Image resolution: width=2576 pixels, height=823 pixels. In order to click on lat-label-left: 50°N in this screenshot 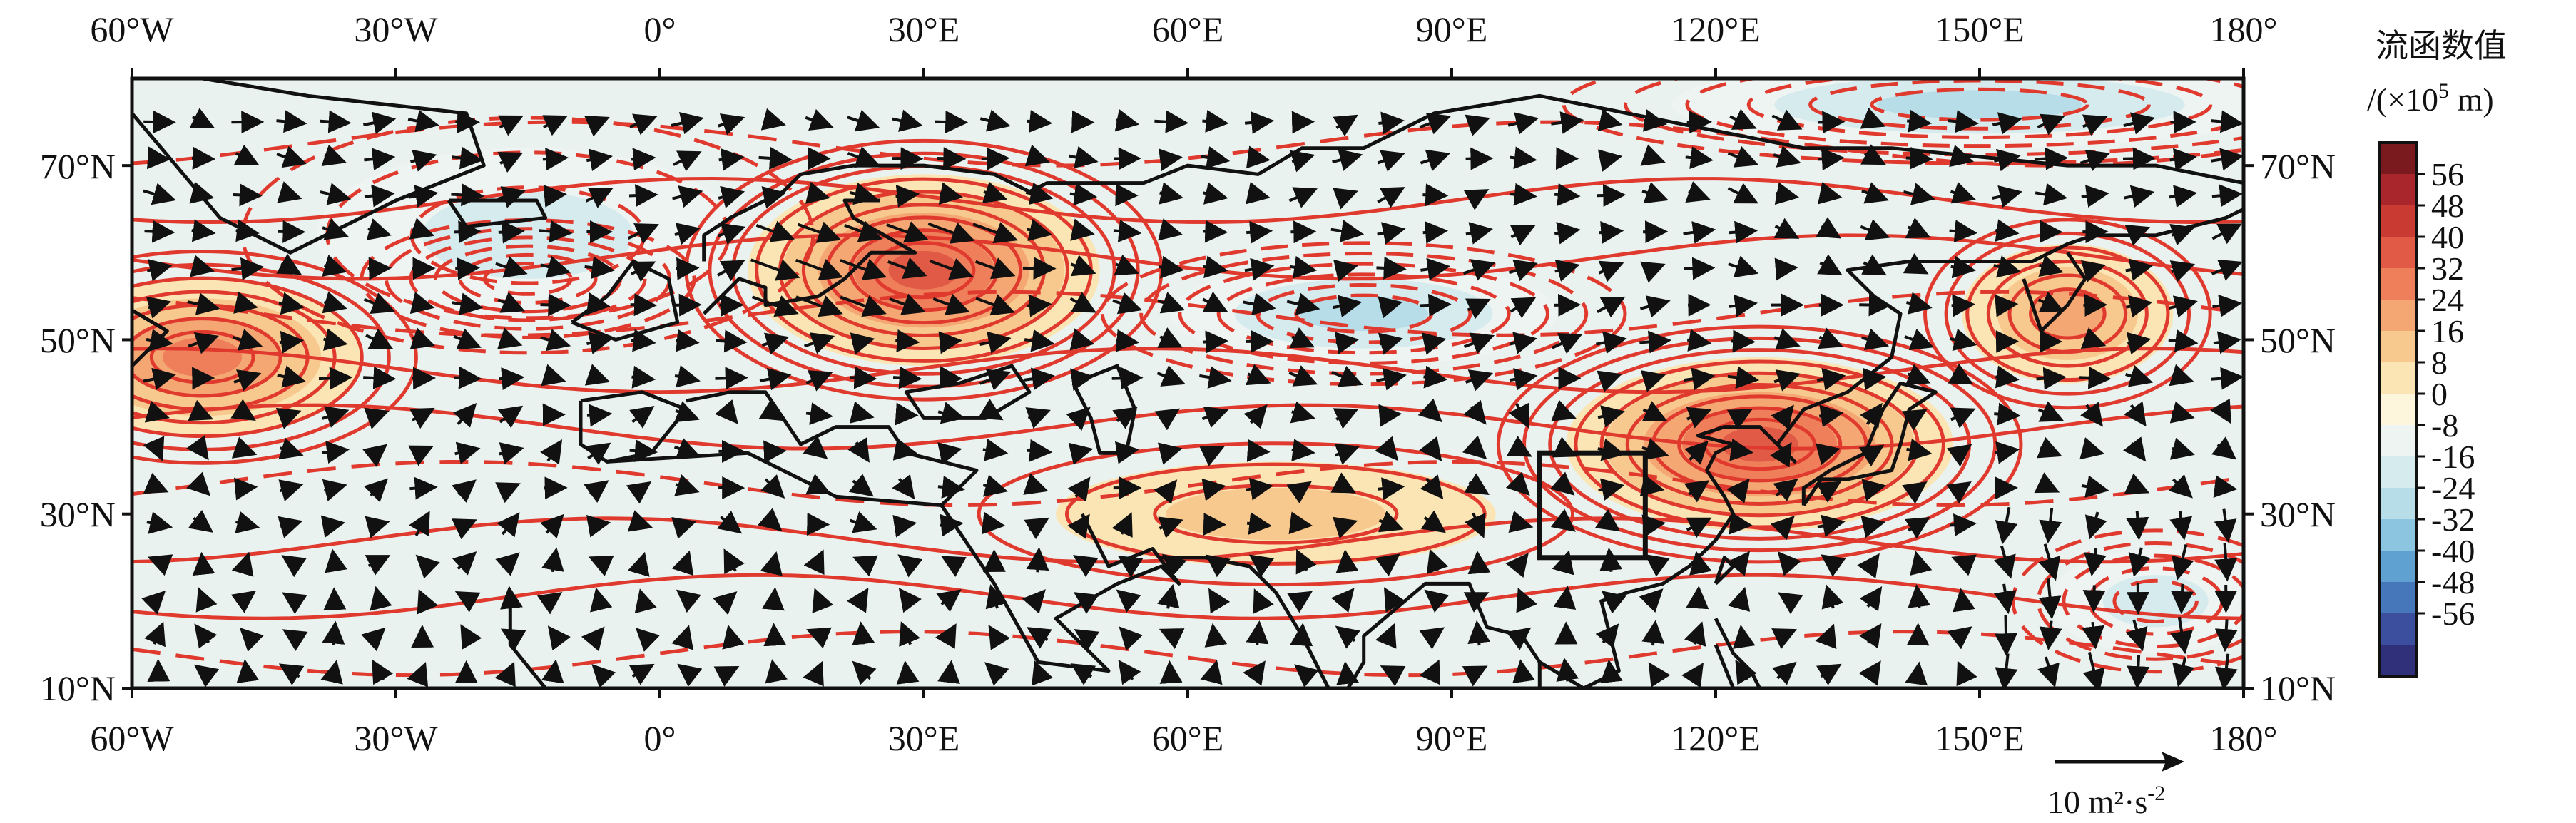, I will do `click(78, 340)`.